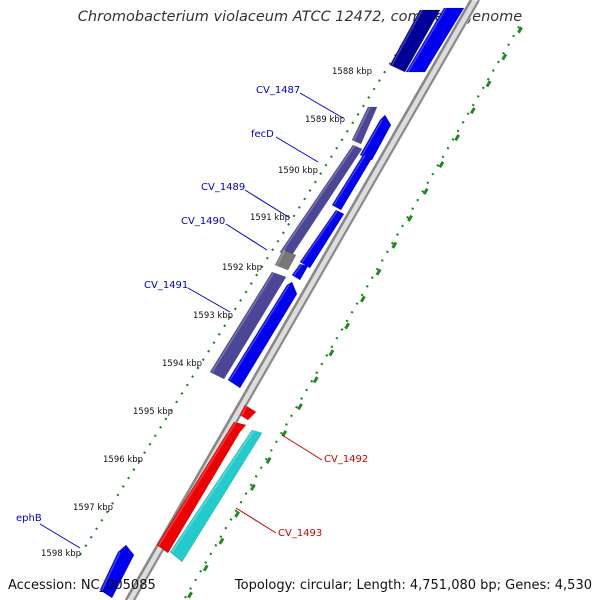  I want to click on gene-cv1491, so click(248, 325).